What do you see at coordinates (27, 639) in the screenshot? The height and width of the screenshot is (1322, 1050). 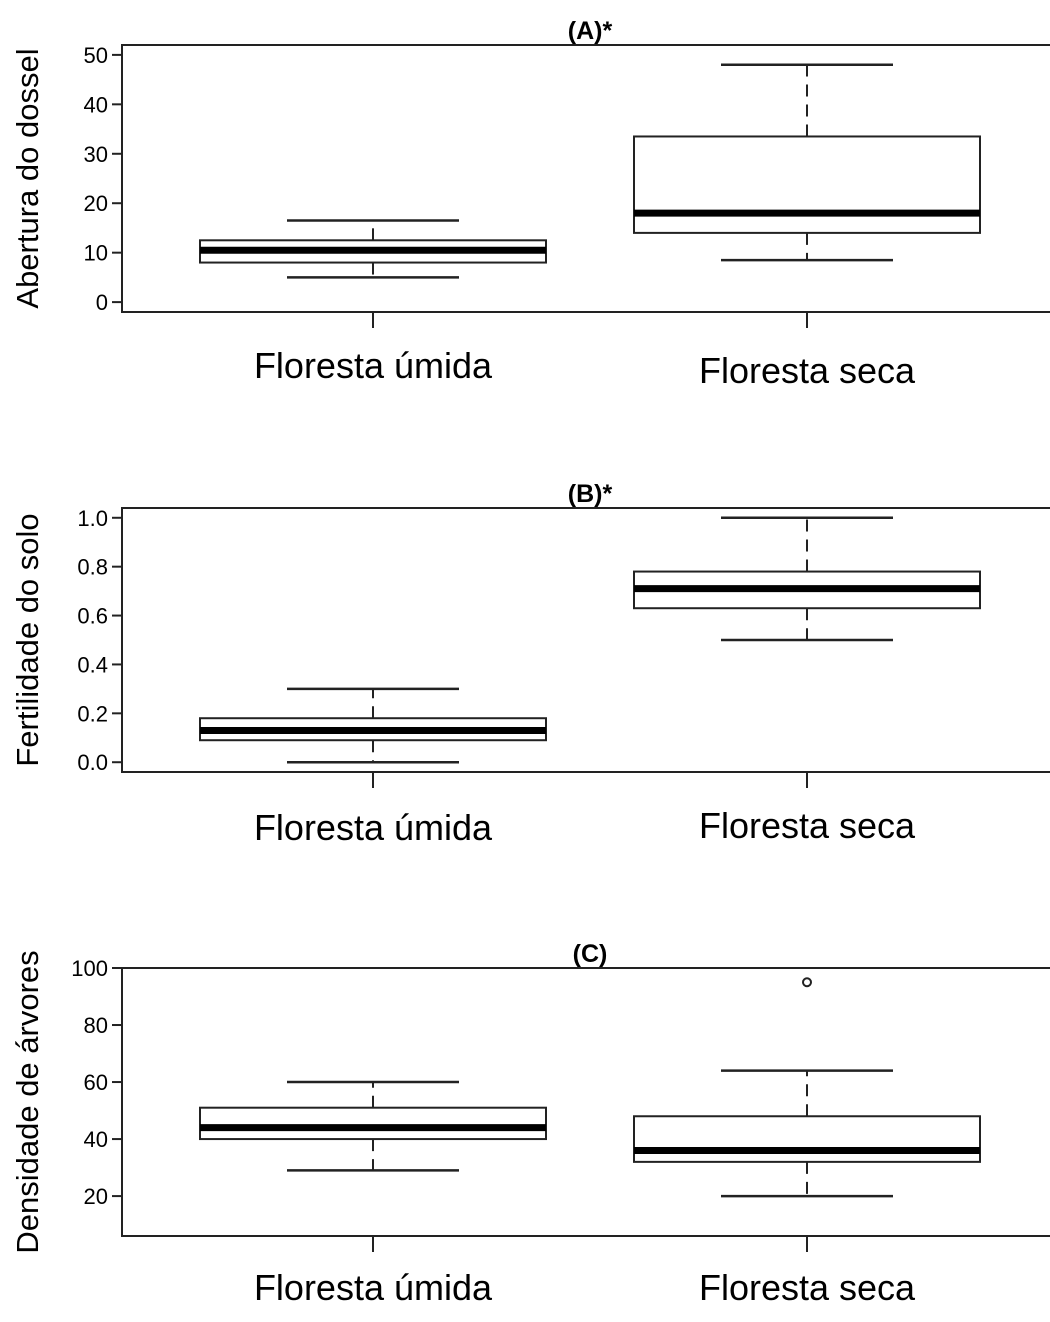 I see `y-axis-label: Fertilidade do solo` at bounding box center [27, 639].